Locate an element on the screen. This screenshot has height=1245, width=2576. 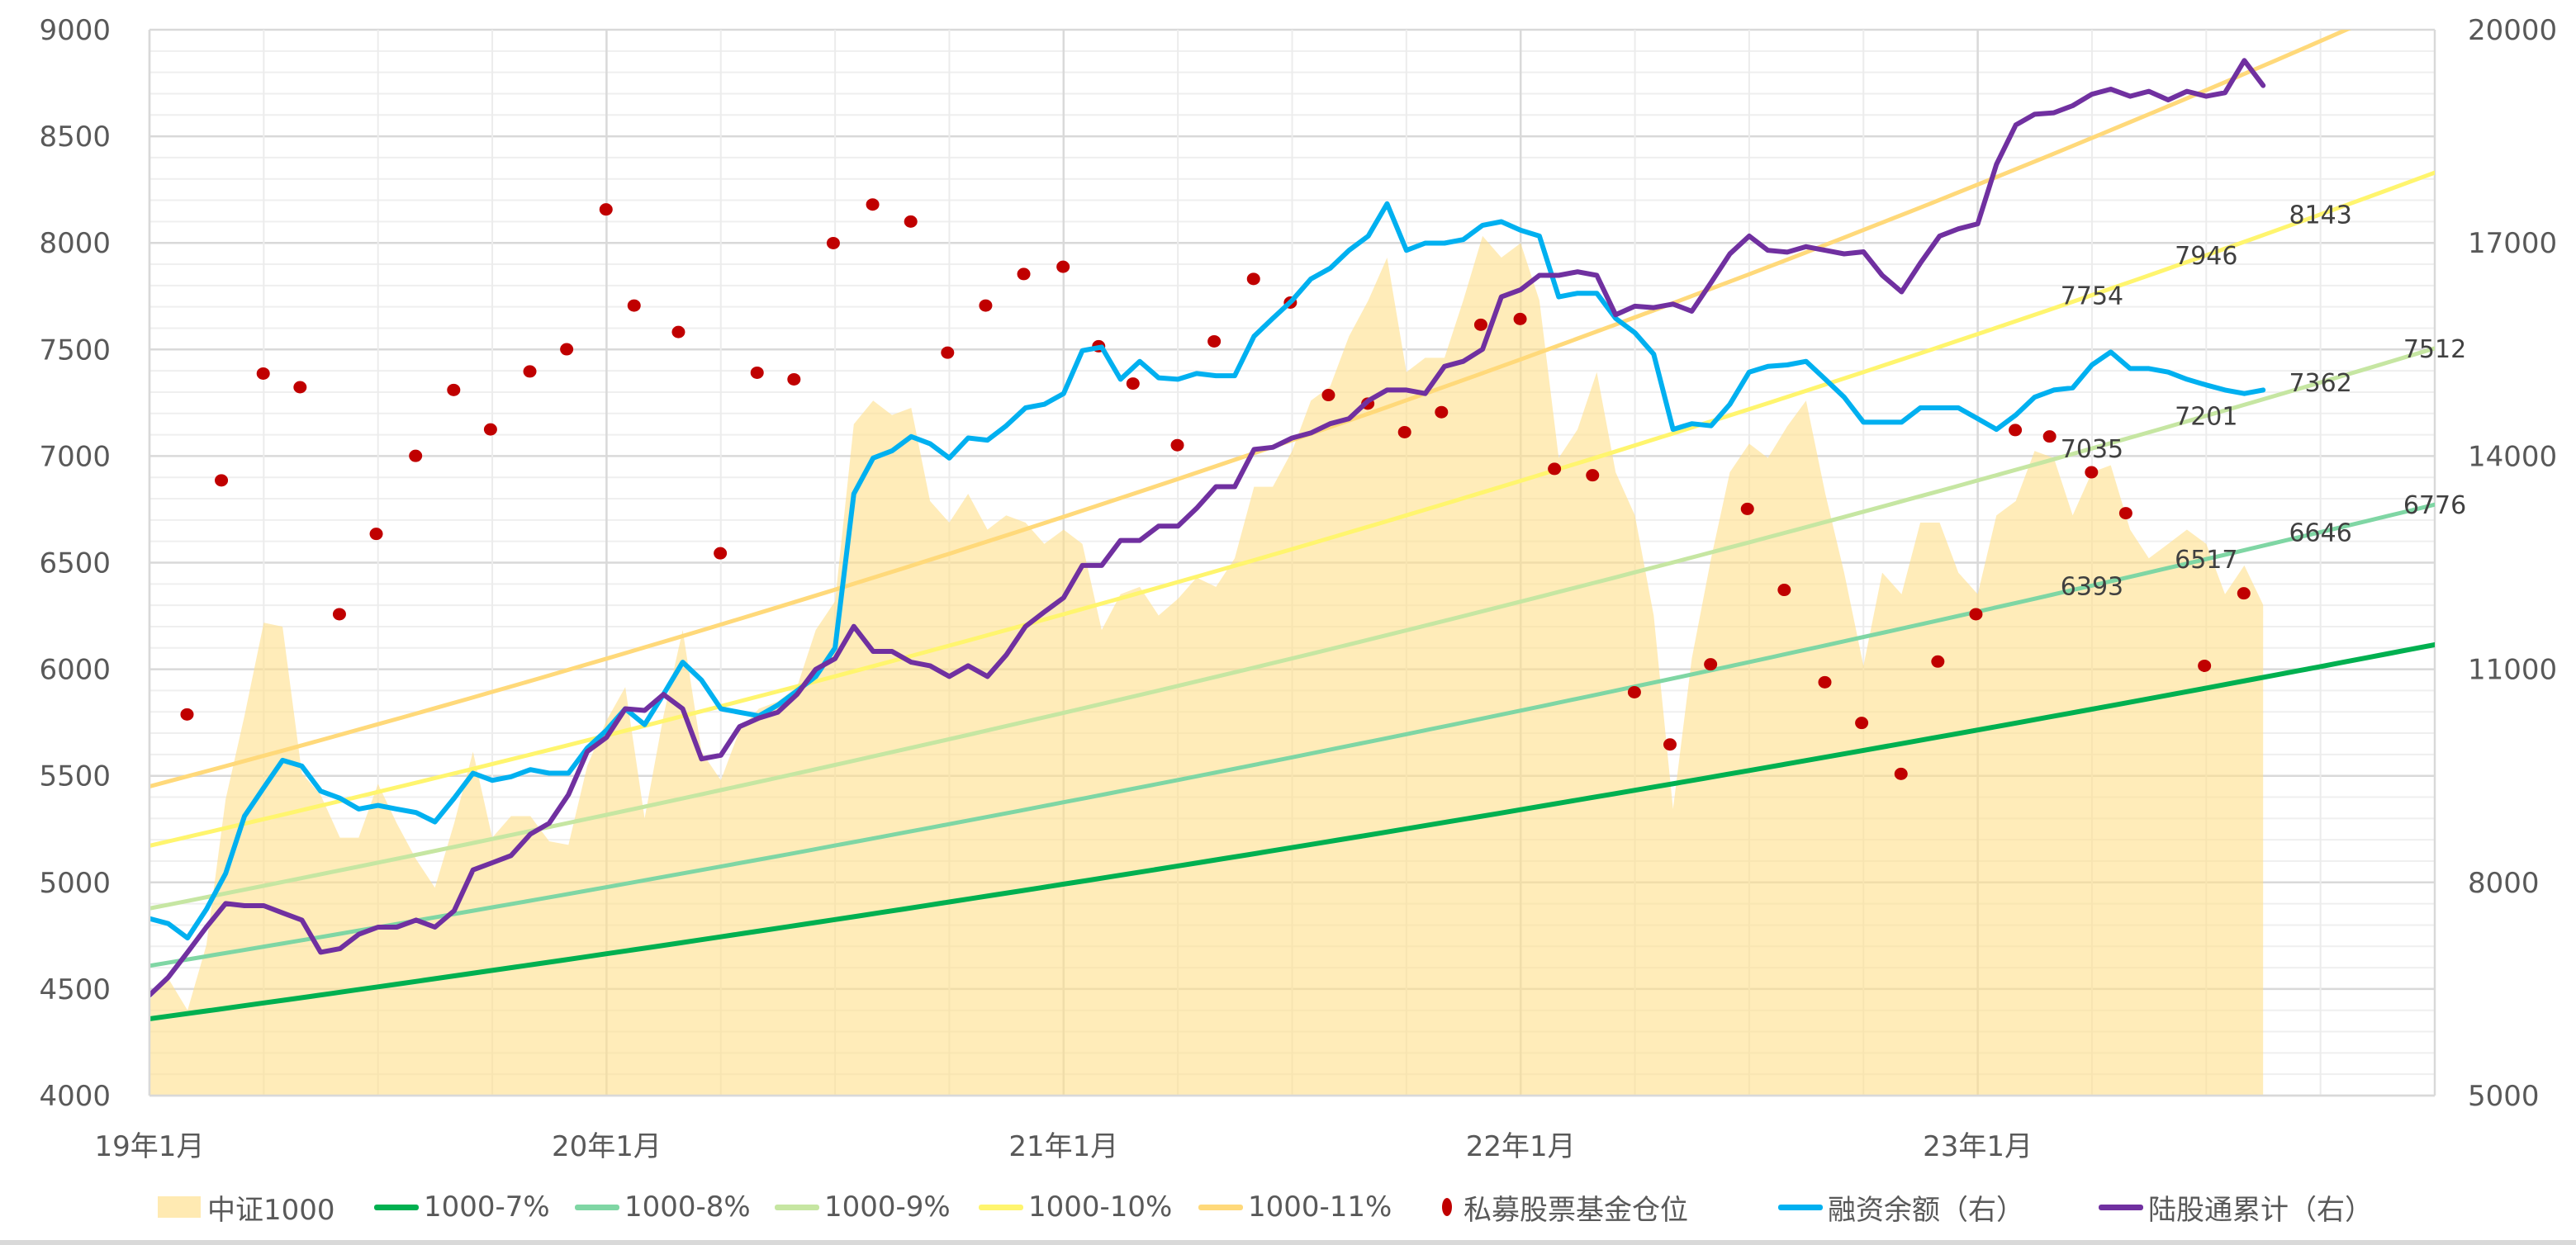
y-right-tick-label: 17000 is located at coordinates (2512, 243).